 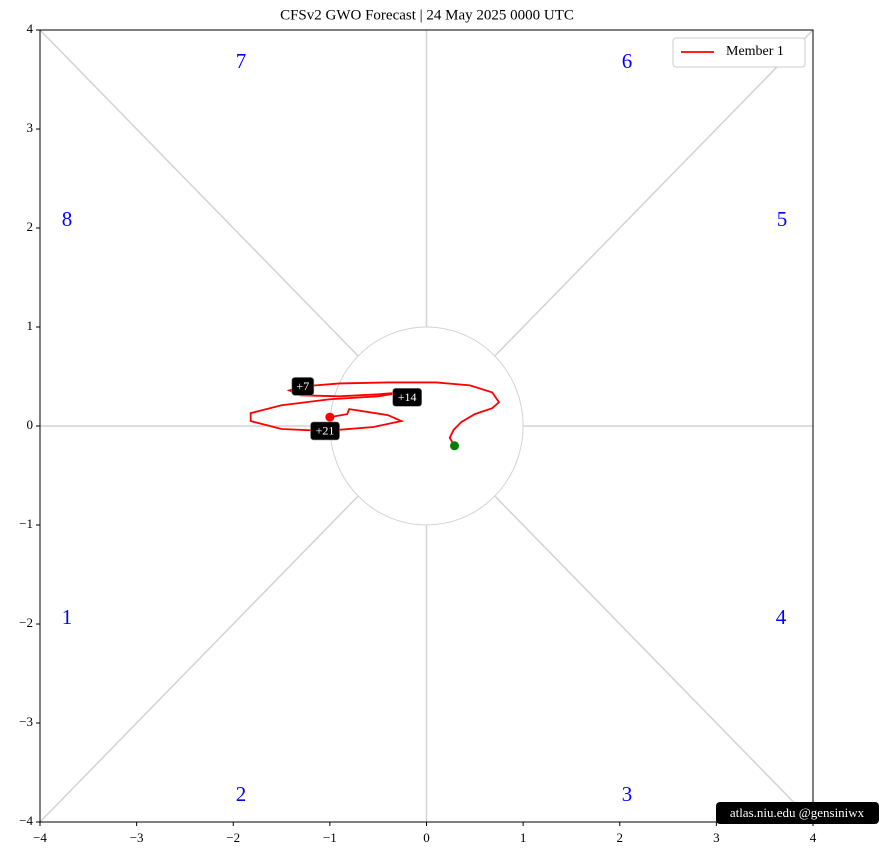 What do you see at coordinates (455, 446) in the screenshot?
I see `start-point` at bounding box center [455, 446].